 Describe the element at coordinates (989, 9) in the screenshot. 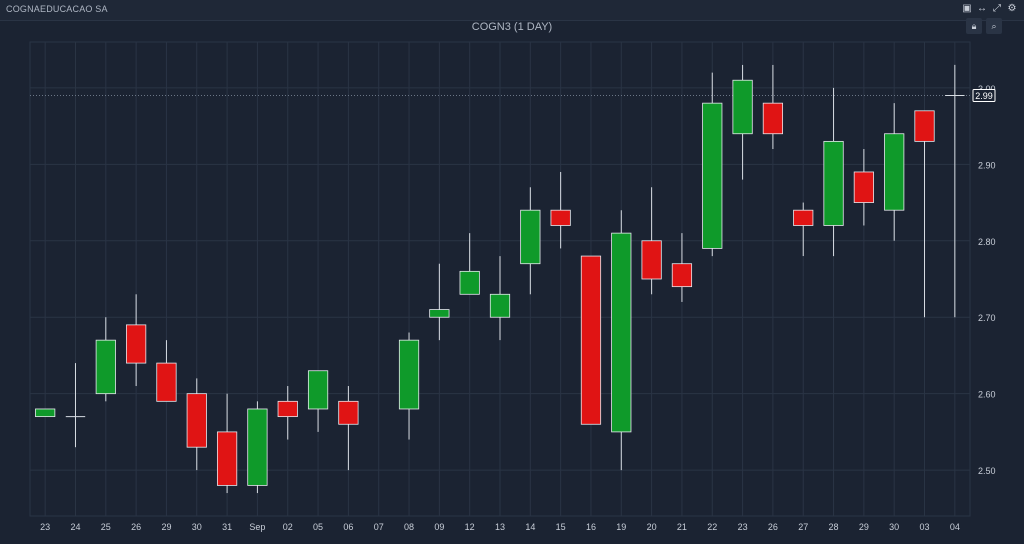

I see `window-controls: ▣ ↔ ⤢ ⚙` at that location.